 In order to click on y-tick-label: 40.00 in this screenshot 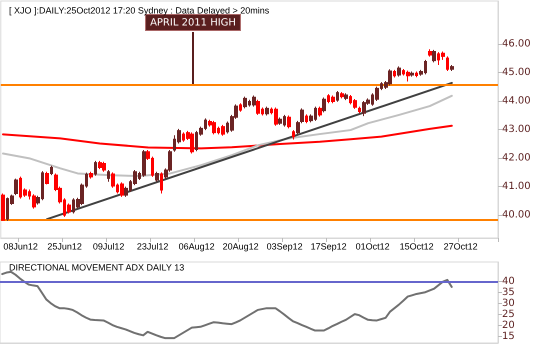, I will do `click(516, 215)`.